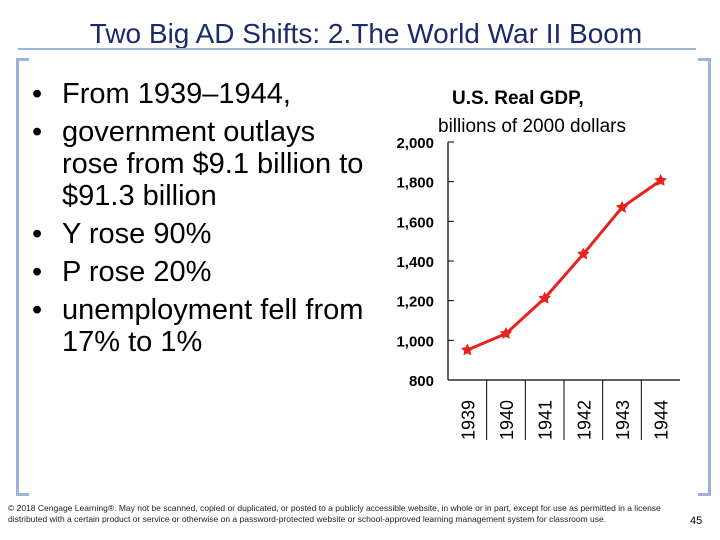 This screenshot has height=540, width=720. Describe the element at coordinates (546, 420) in the screenshot. I see `x-tick-label: 1941` at that location.